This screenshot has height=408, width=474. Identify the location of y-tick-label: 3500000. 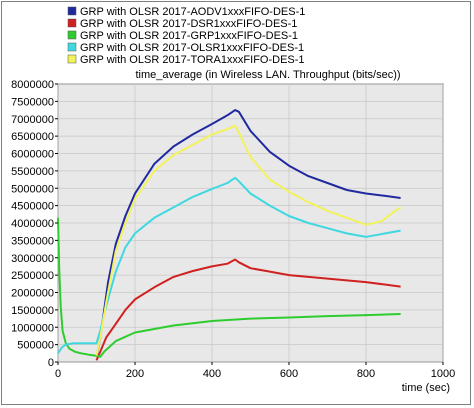
(32, 241).